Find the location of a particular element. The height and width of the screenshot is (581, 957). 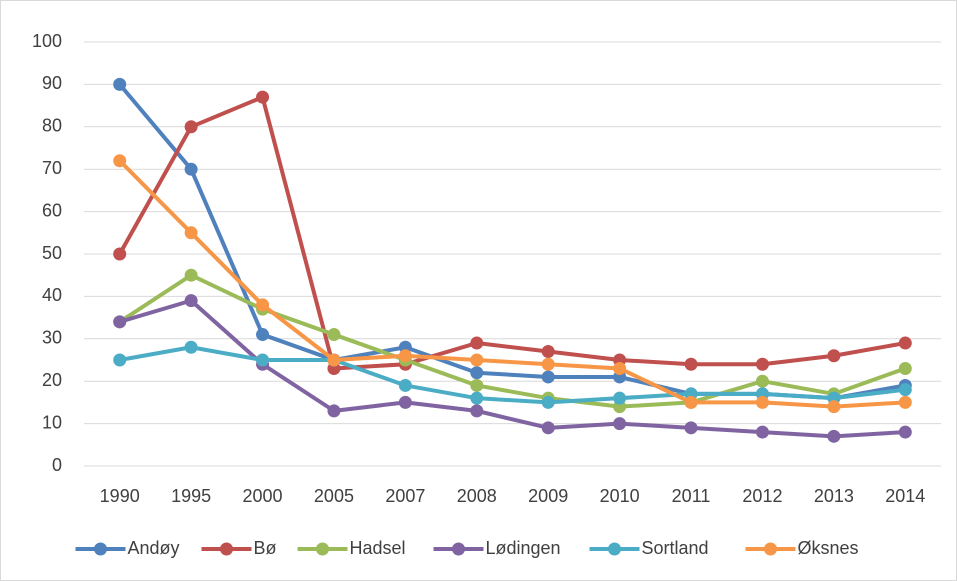

legend-label: Andøy is located at coordinates (154, 548).